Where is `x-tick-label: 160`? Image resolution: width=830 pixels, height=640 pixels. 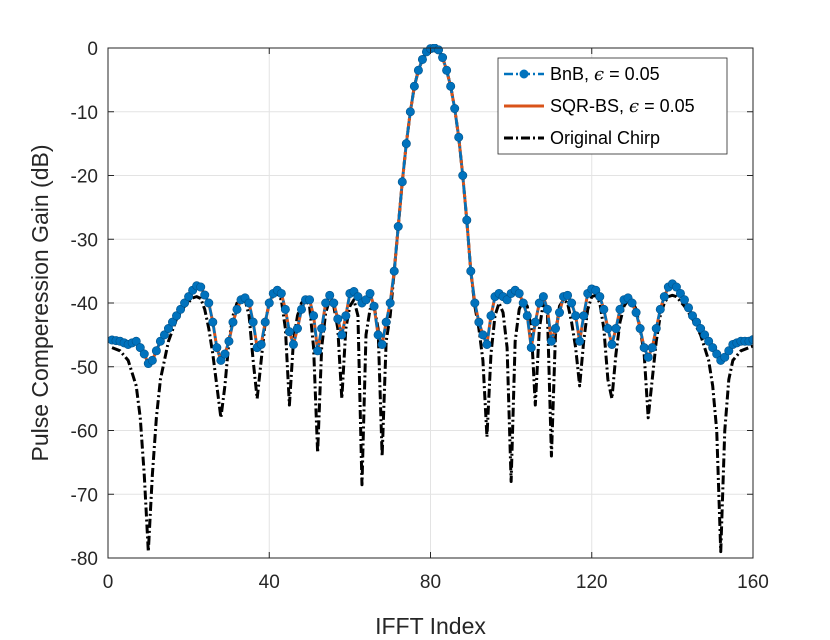 x-tick-label: 160 is located at coordinates (753, 582).